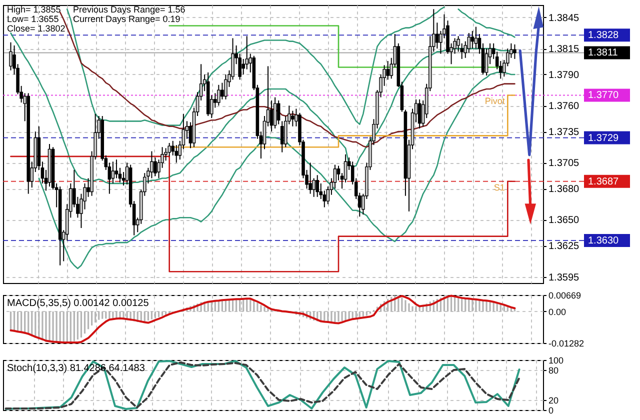 The height and width of the screenshot is (420, 640). What do you see at coordinates (553, 401) in the screenshot?
I see `y-tick-label: 20` at bounding box center [553, 401].